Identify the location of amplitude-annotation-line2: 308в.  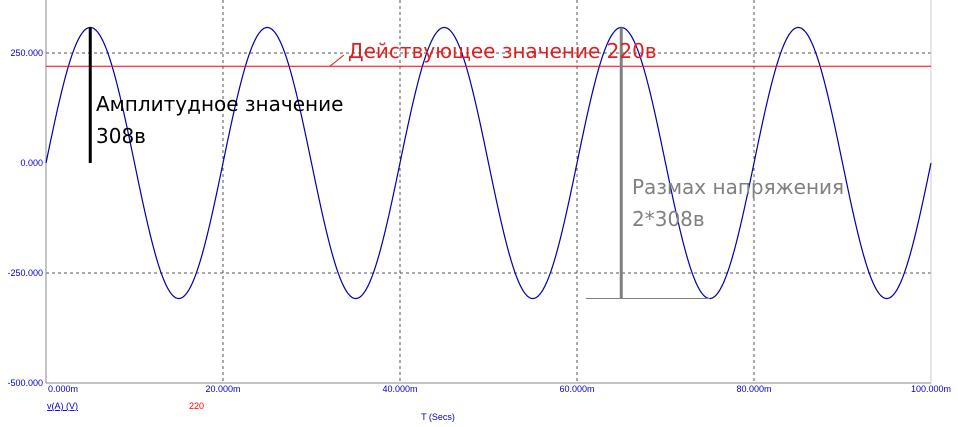
(121, 136).